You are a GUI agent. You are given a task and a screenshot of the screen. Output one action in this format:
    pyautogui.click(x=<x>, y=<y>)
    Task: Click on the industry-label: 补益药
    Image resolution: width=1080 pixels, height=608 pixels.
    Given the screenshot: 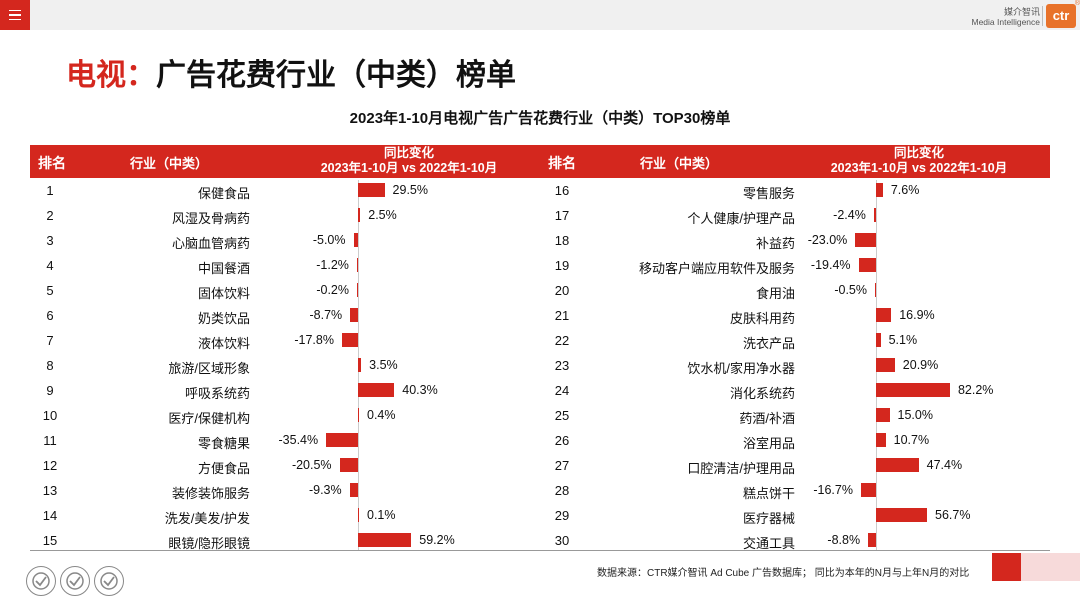 What is the action you would take?
    pyautogui.click(x=775, y=243)
    